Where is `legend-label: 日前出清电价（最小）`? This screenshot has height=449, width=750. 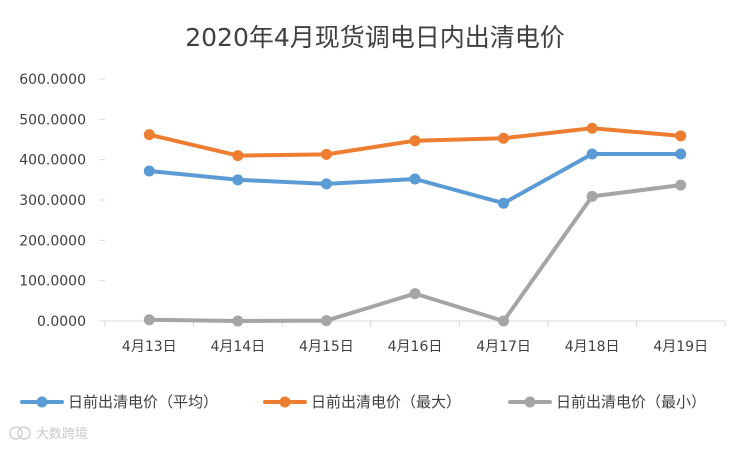
legend-label: 日前出清电价（最小） is located at coordinates (631, 402).